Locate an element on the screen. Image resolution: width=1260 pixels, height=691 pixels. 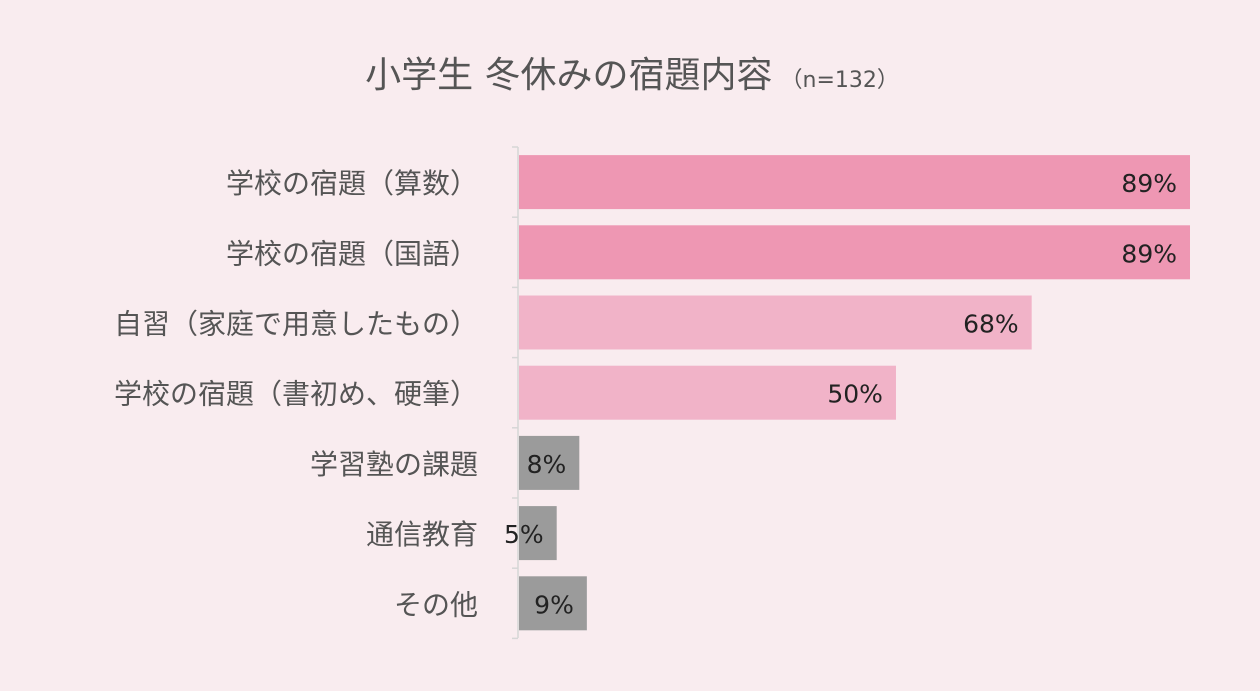
bar-juku is located at coordinates (549, 462).